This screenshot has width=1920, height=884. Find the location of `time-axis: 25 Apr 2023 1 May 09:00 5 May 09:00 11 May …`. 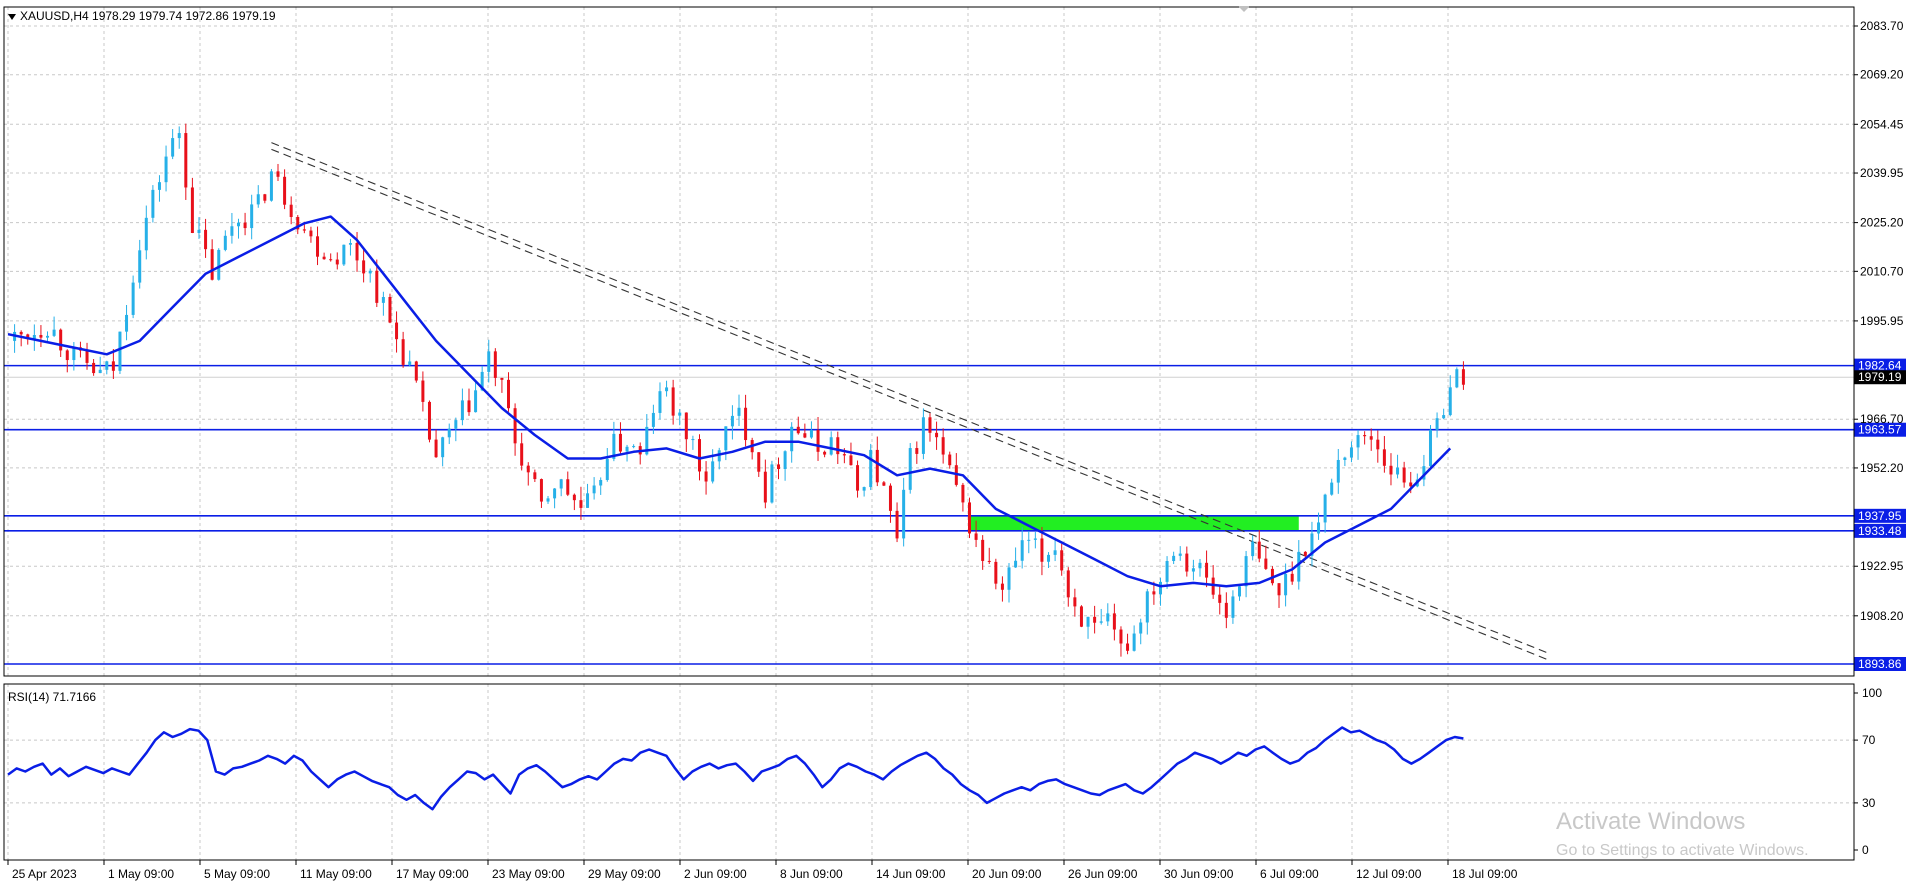

time-axis: 25 Apr 2023 1 May 09:00 5 May 09:00 11 May … is located at coordinates (762, 870).